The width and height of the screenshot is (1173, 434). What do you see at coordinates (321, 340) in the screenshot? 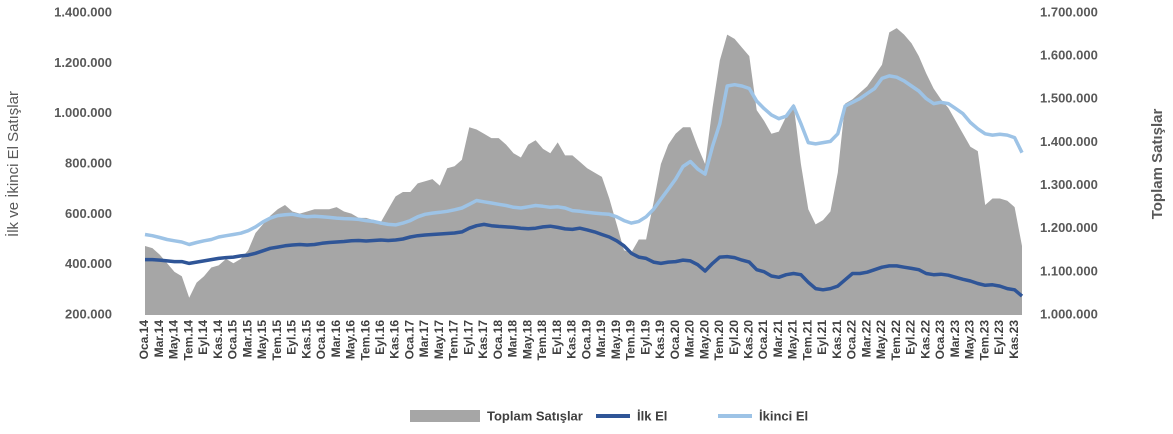
I see `x-tick-label: Oca.16` at bounding box center [321, 340].